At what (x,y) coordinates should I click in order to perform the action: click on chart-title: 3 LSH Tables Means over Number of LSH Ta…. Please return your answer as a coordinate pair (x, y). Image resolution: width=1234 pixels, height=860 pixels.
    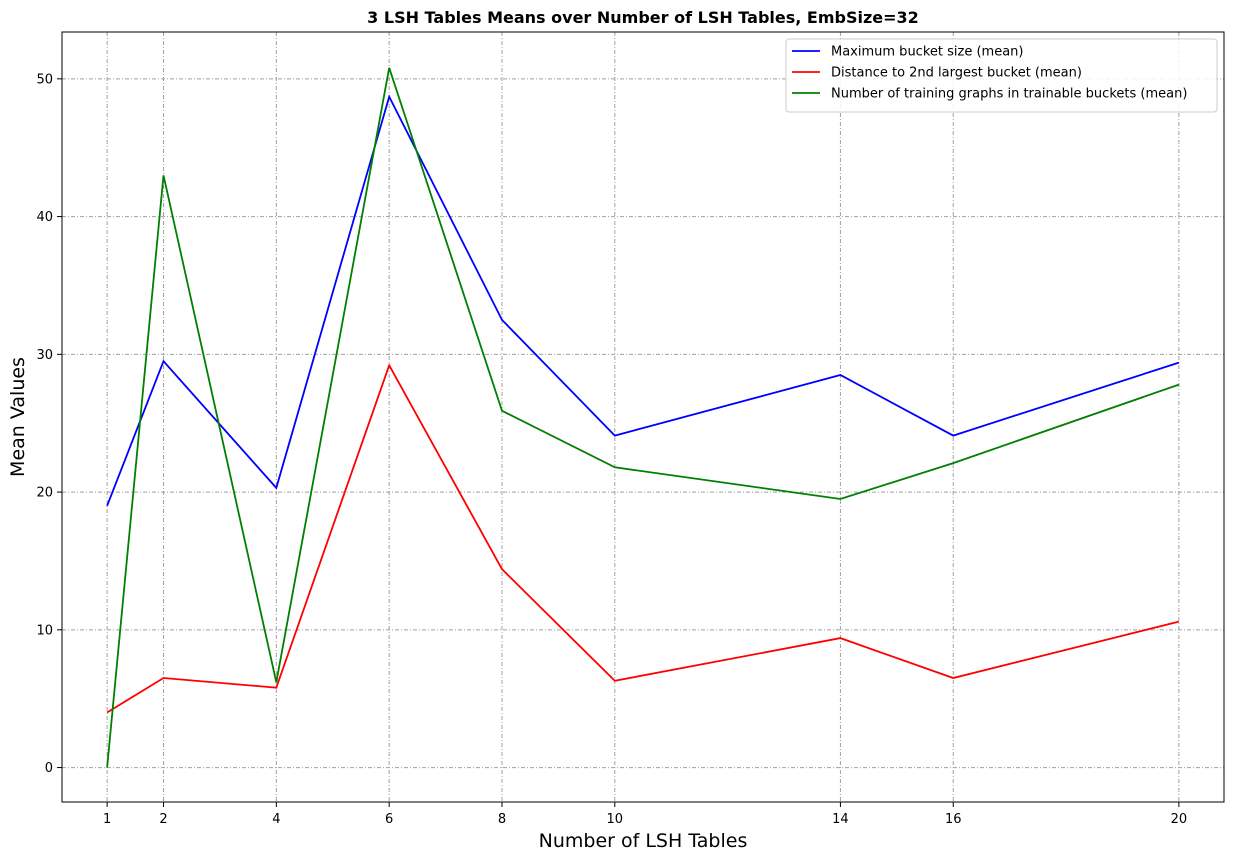
    Looking at the image, I should click on (643, 17).